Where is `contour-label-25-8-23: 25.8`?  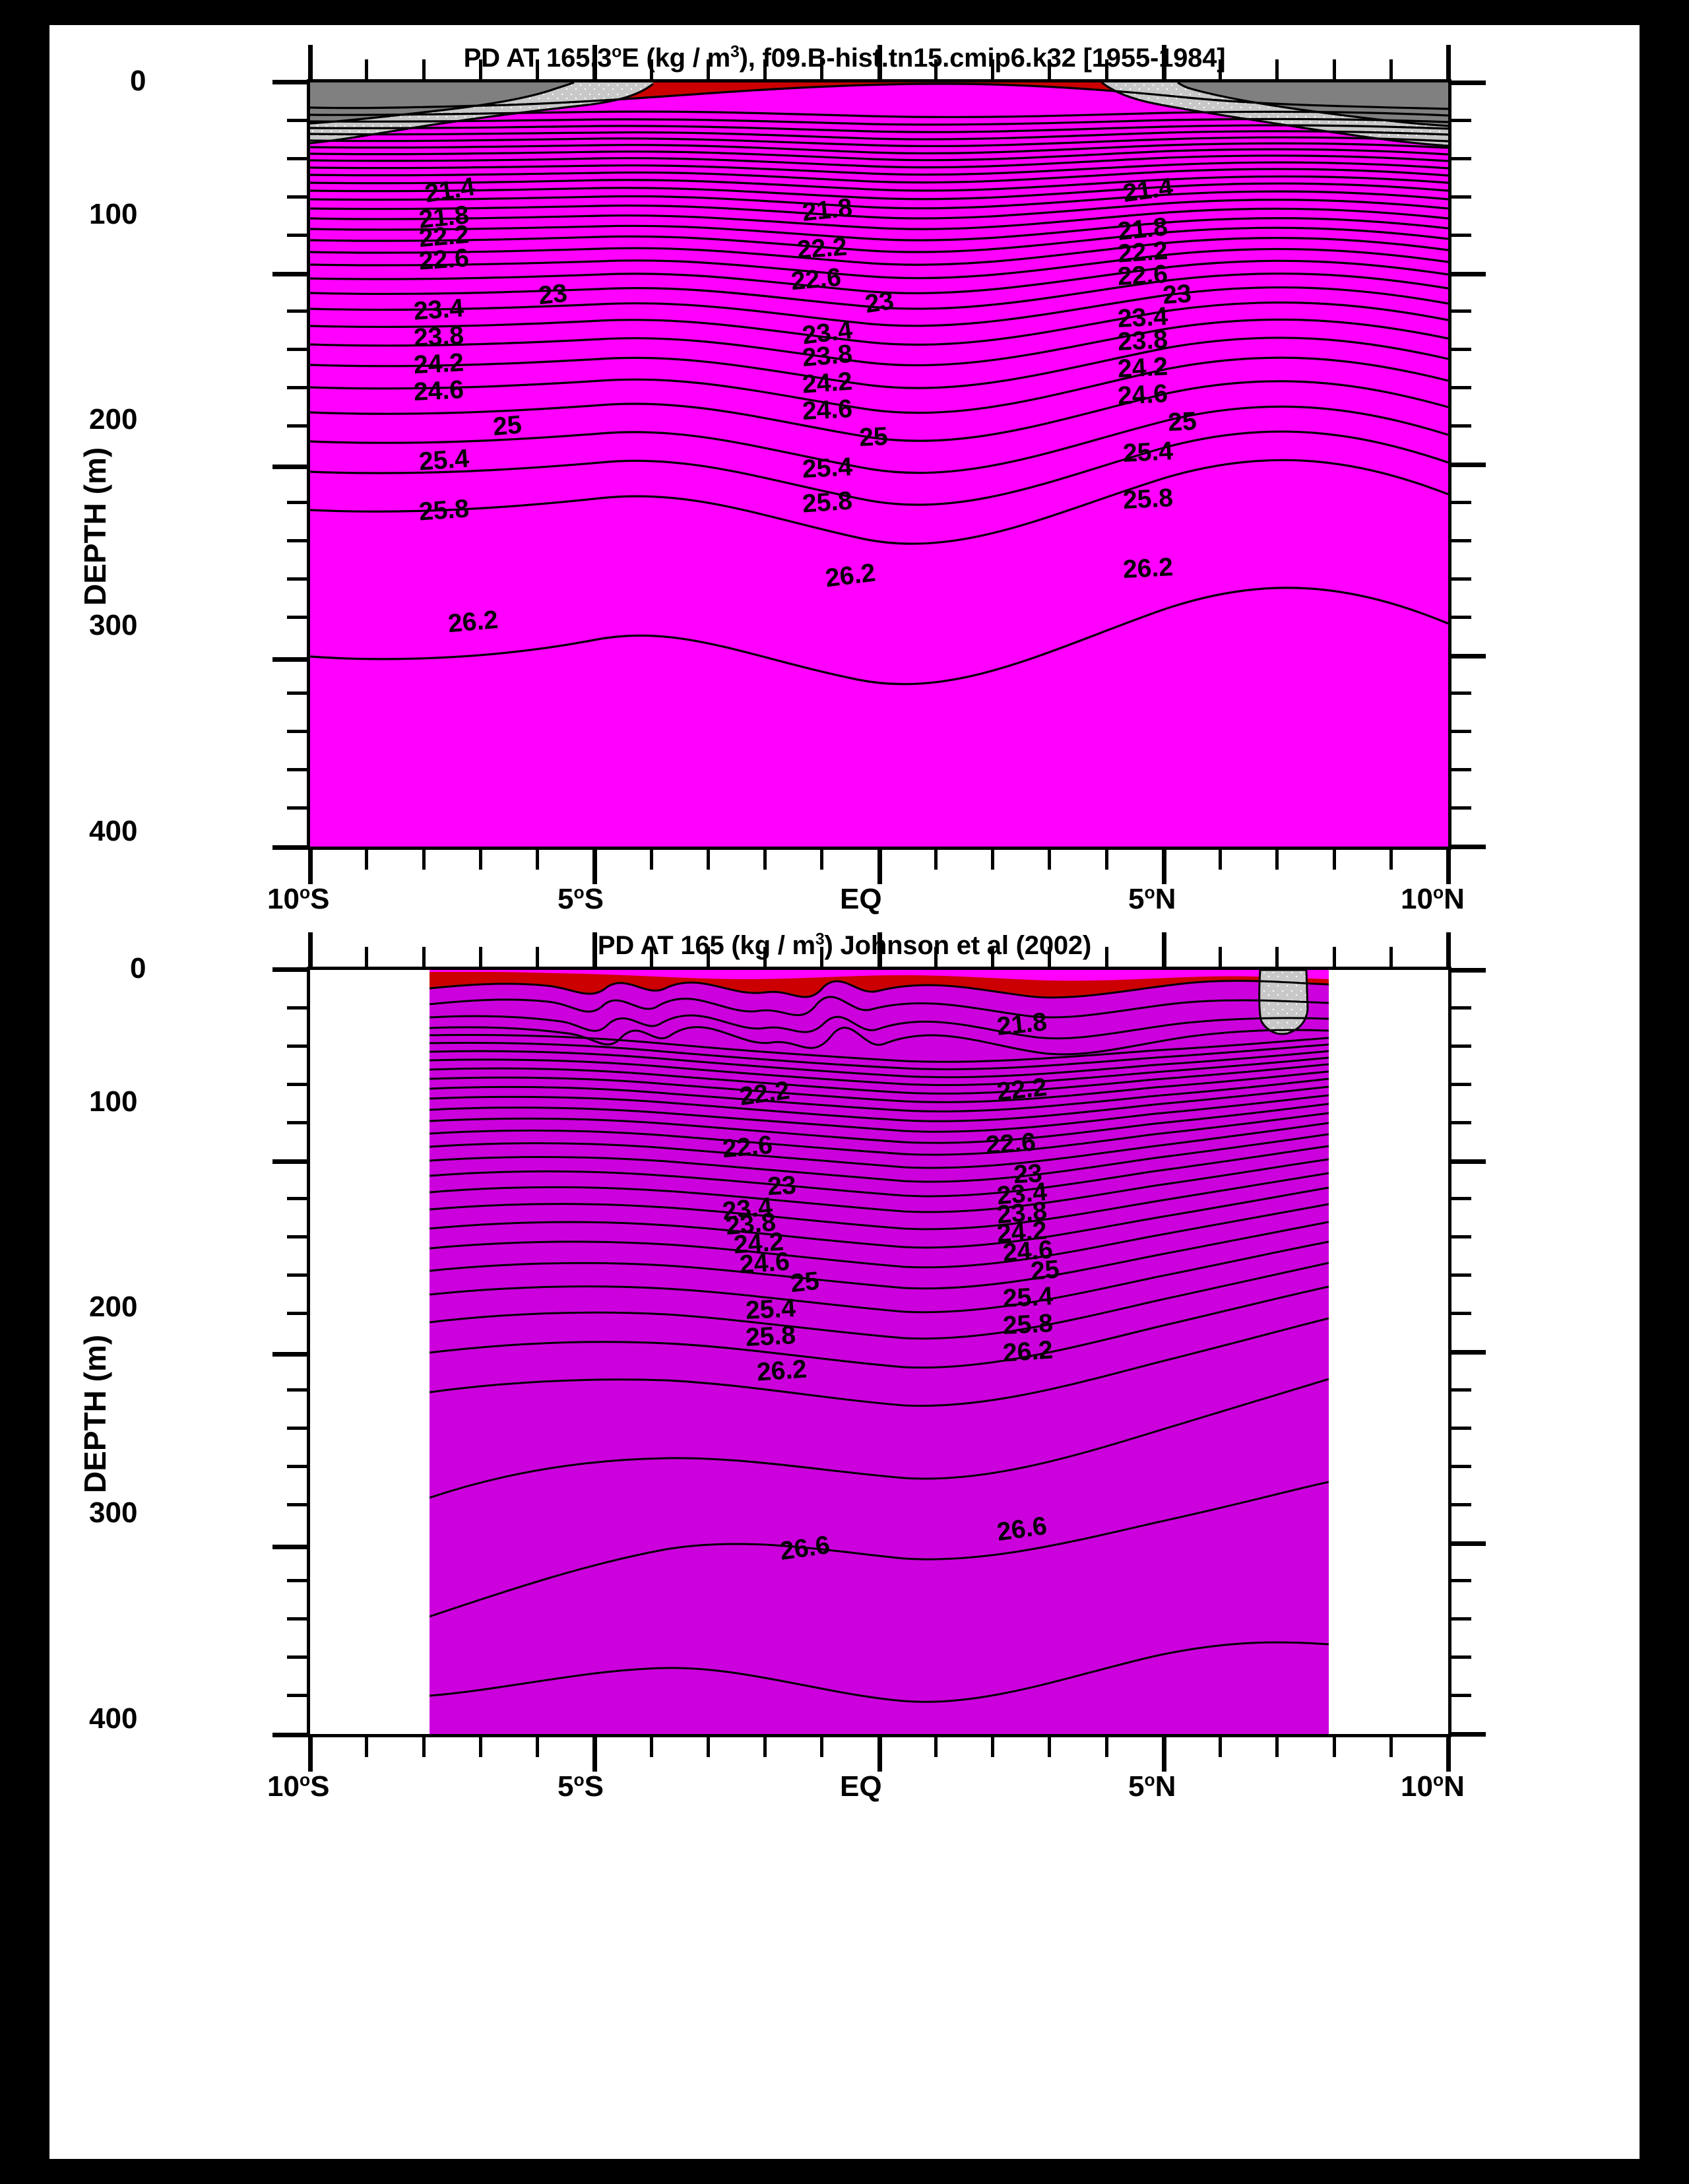
contour-label-25-8-23: 25.8 is located at coordinates (828, 502).